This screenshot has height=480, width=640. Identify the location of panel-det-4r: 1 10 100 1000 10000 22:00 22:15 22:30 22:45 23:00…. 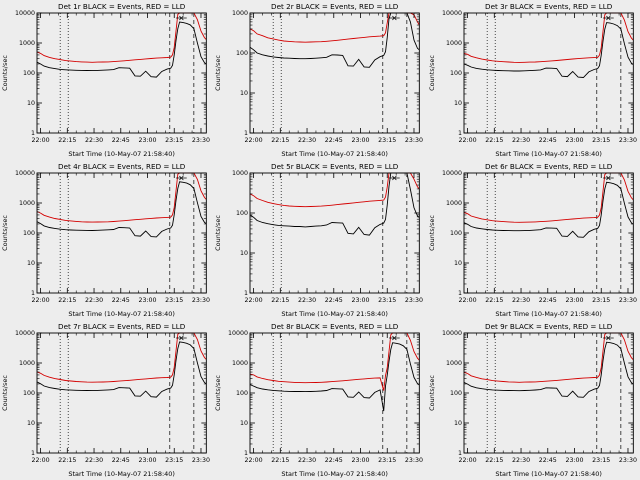
(106, 240).